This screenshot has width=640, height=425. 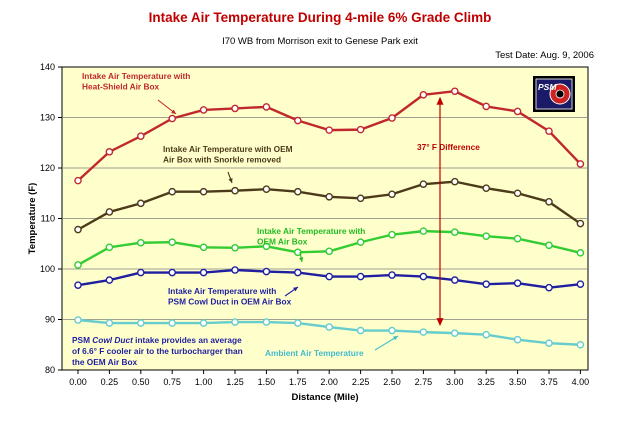 What do you see at coordinates (298, 382) in the screenshot?
I see `x-tick-label: 1.75` at bounding box center [298, 382].